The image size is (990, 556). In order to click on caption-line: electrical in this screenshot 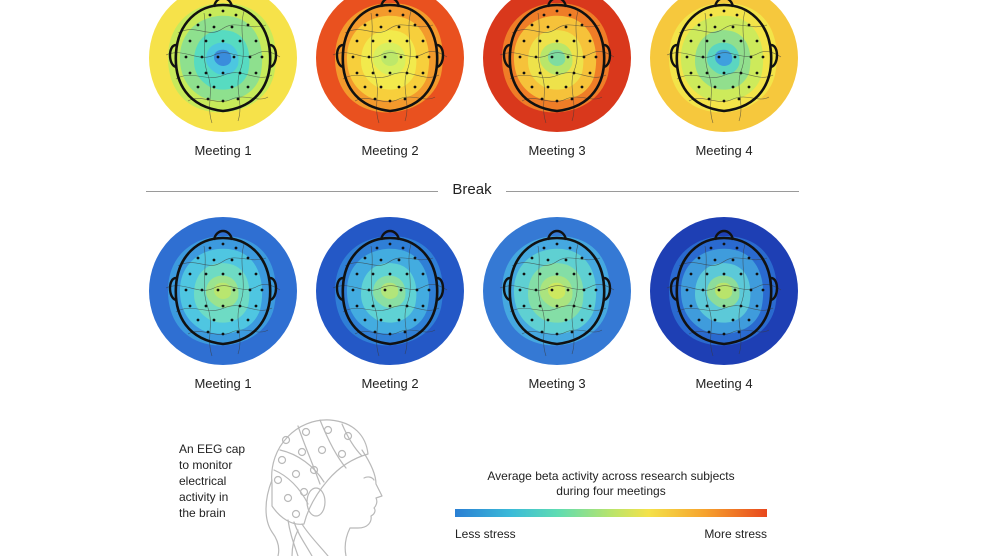, I will do `click(203, 481)`.